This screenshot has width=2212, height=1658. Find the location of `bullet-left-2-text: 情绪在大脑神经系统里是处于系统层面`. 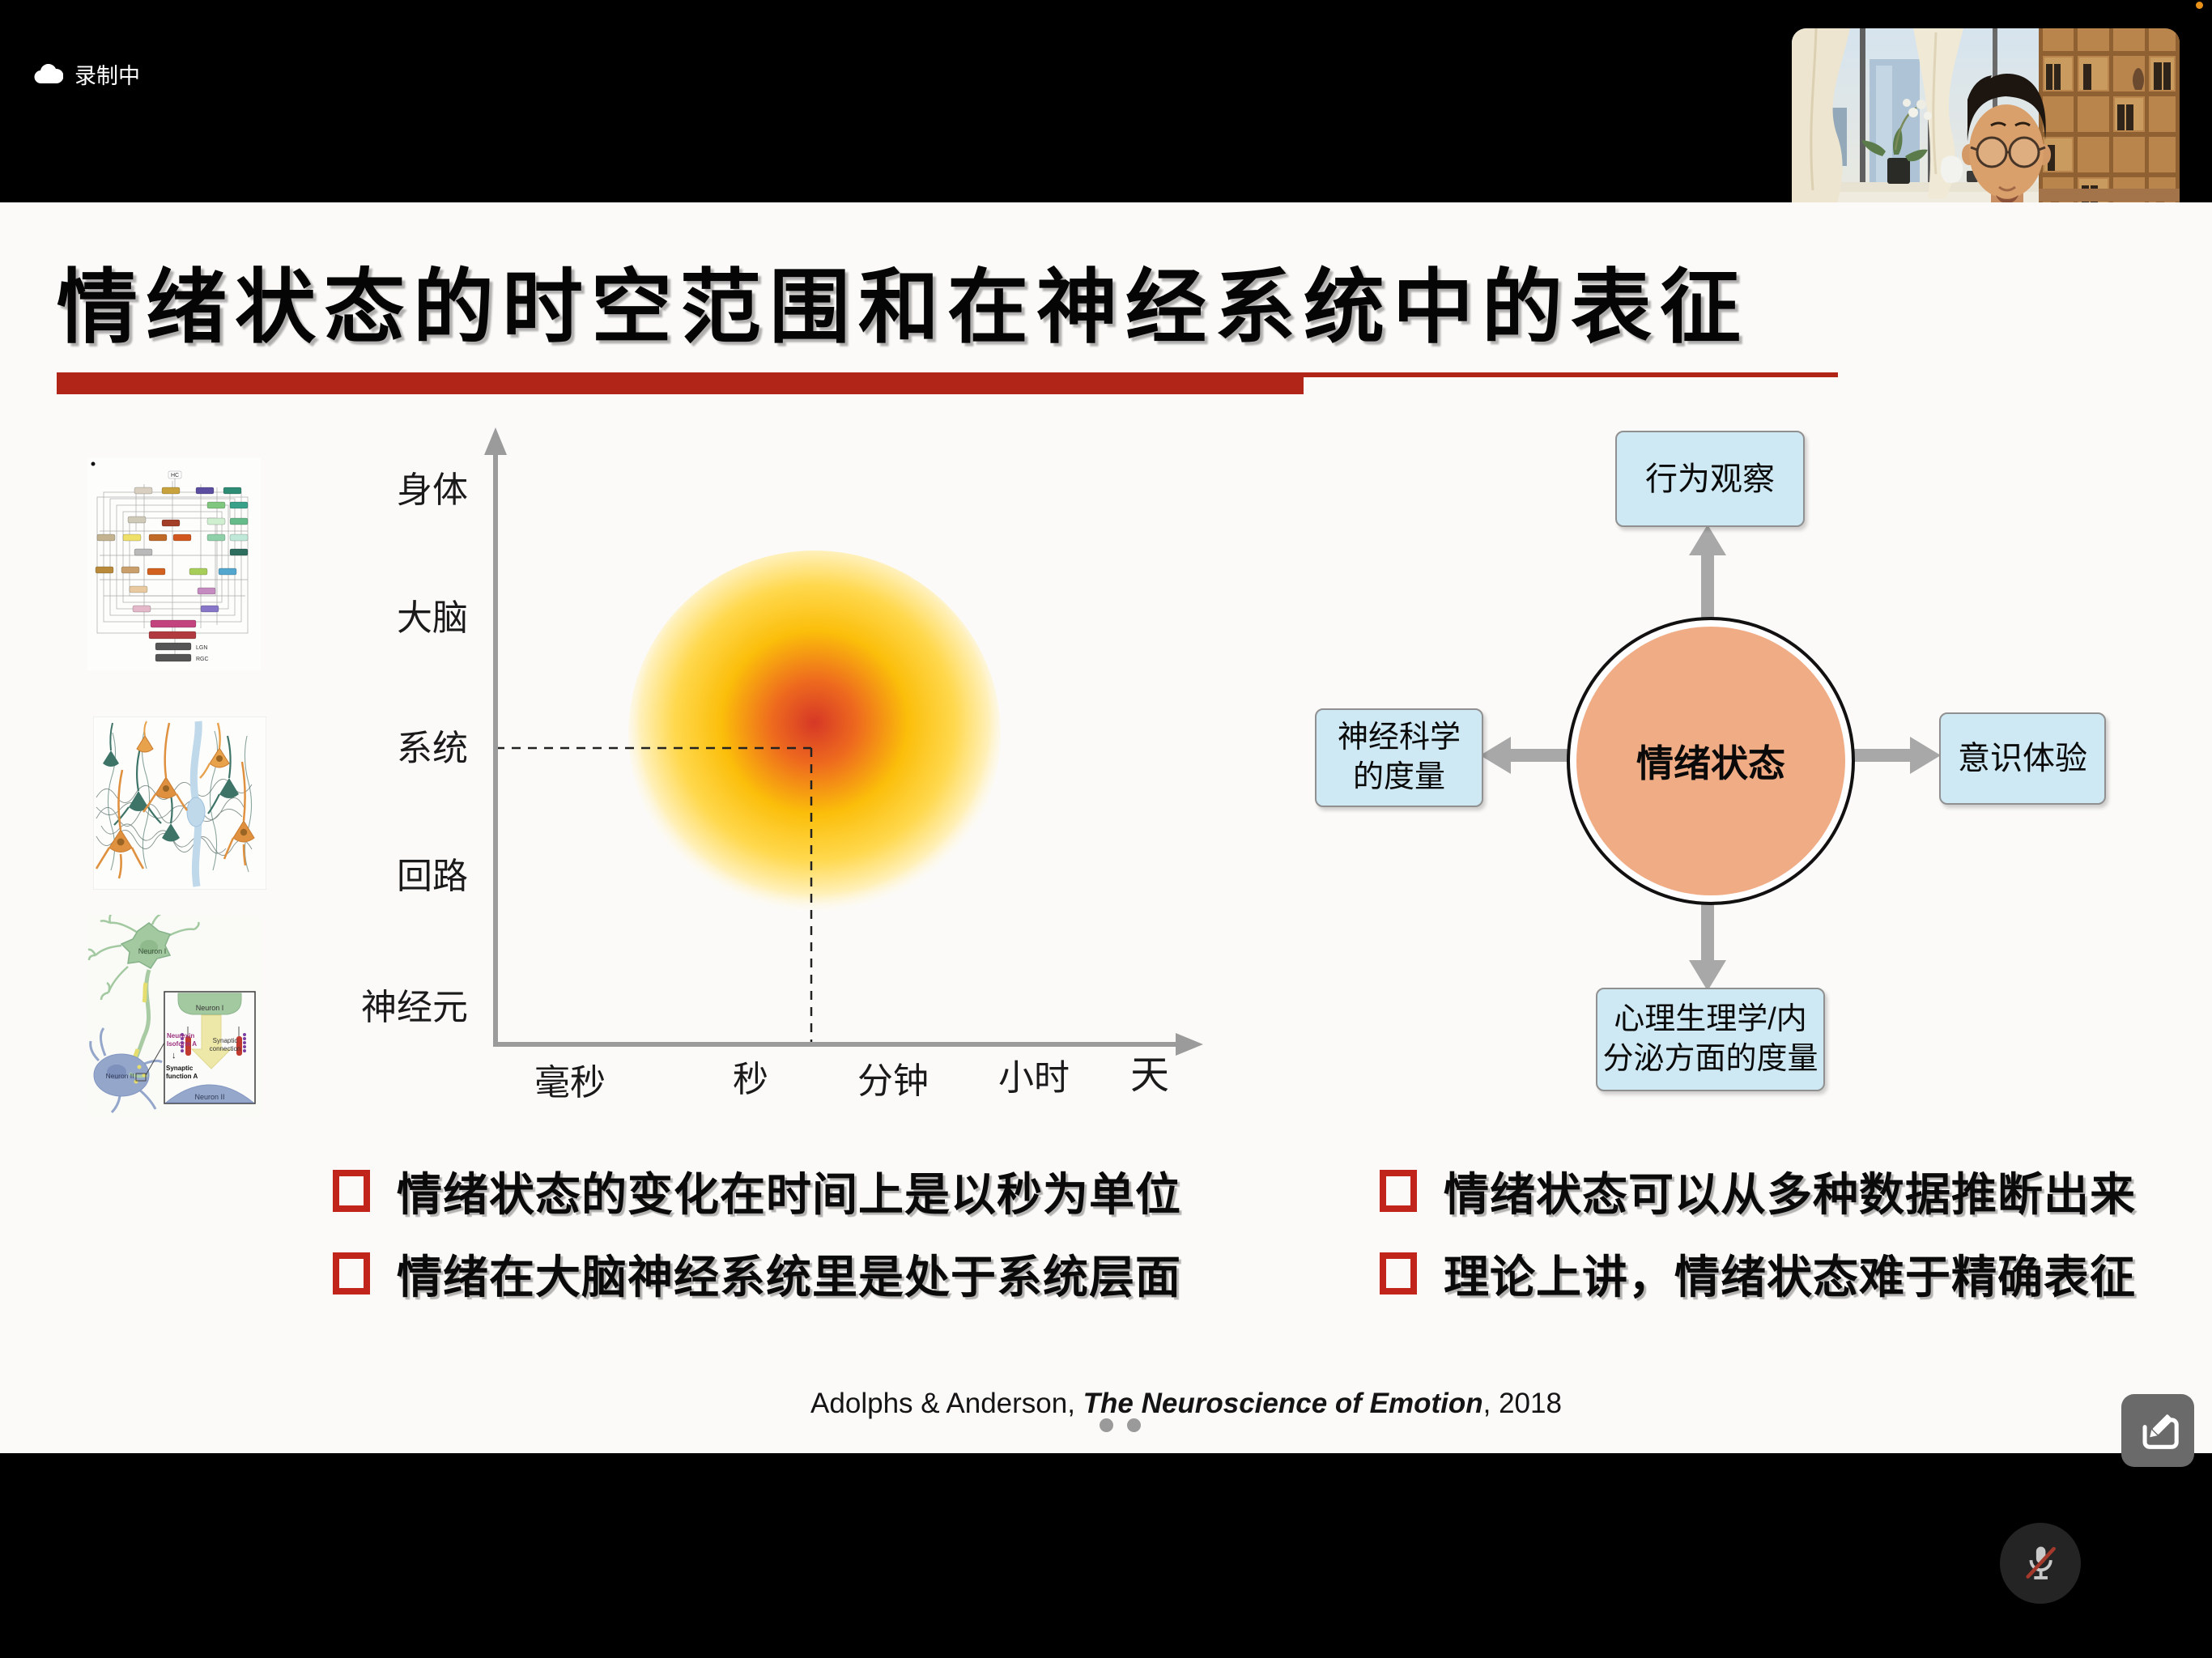

bullet-left-2-text: 情绪在大脑神经系统里是处于系统层面 is located at coordinates (789, 1277).